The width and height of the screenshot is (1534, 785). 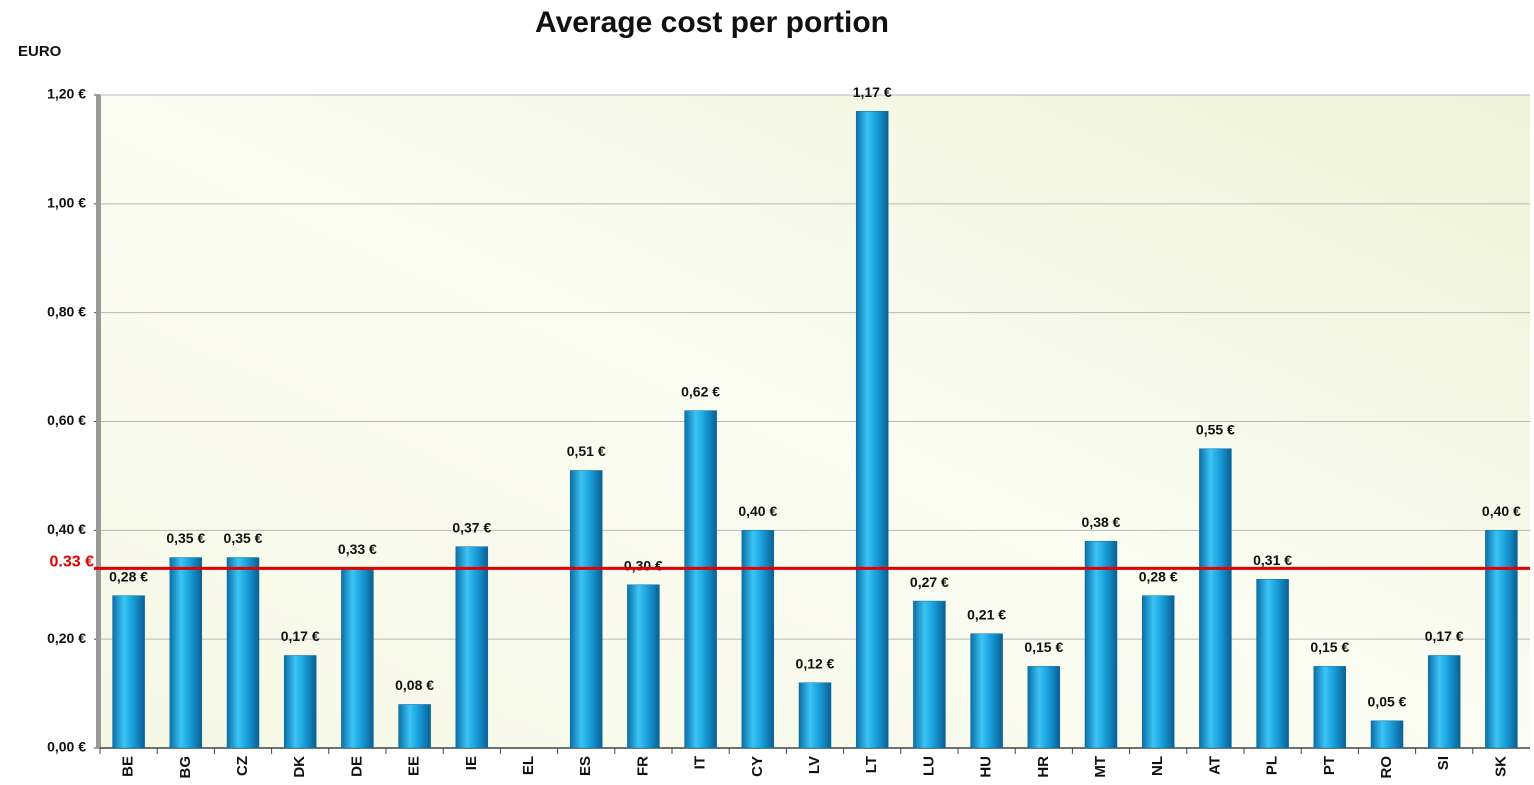 I want to click on x-tick-label: AT, so click(x=1214, y=765).